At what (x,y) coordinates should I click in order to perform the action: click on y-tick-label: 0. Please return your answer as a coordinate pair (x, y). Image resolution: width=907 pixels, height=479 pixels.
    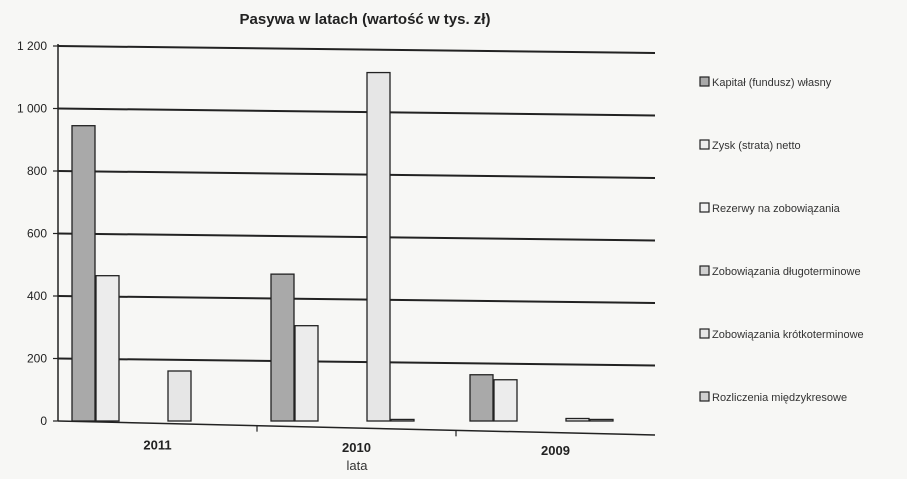
    Looking at the image, I should click on (43, 421).